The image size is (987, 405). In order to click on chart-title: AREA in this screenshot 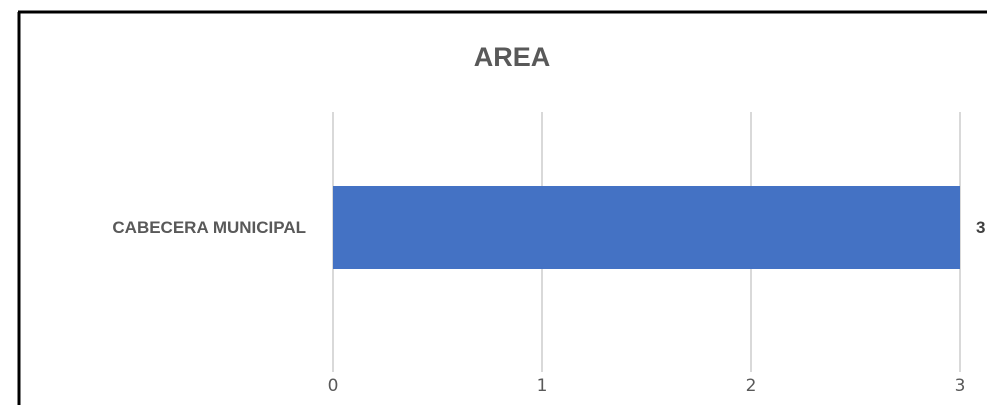, I will do `click(512, 57)`.